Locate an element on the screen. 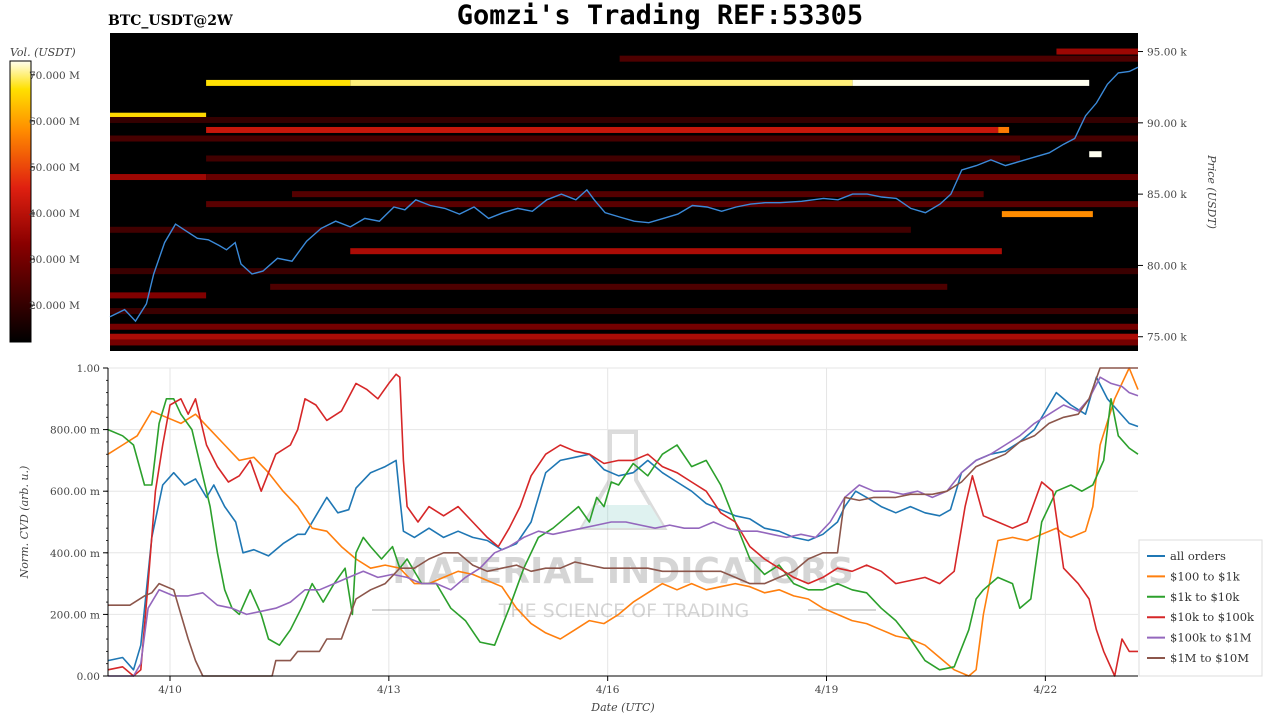 The image size is (1280, 720). cvd-axis-label: Norm. CVD (arb. u.) is located at coordinates (24, 523).